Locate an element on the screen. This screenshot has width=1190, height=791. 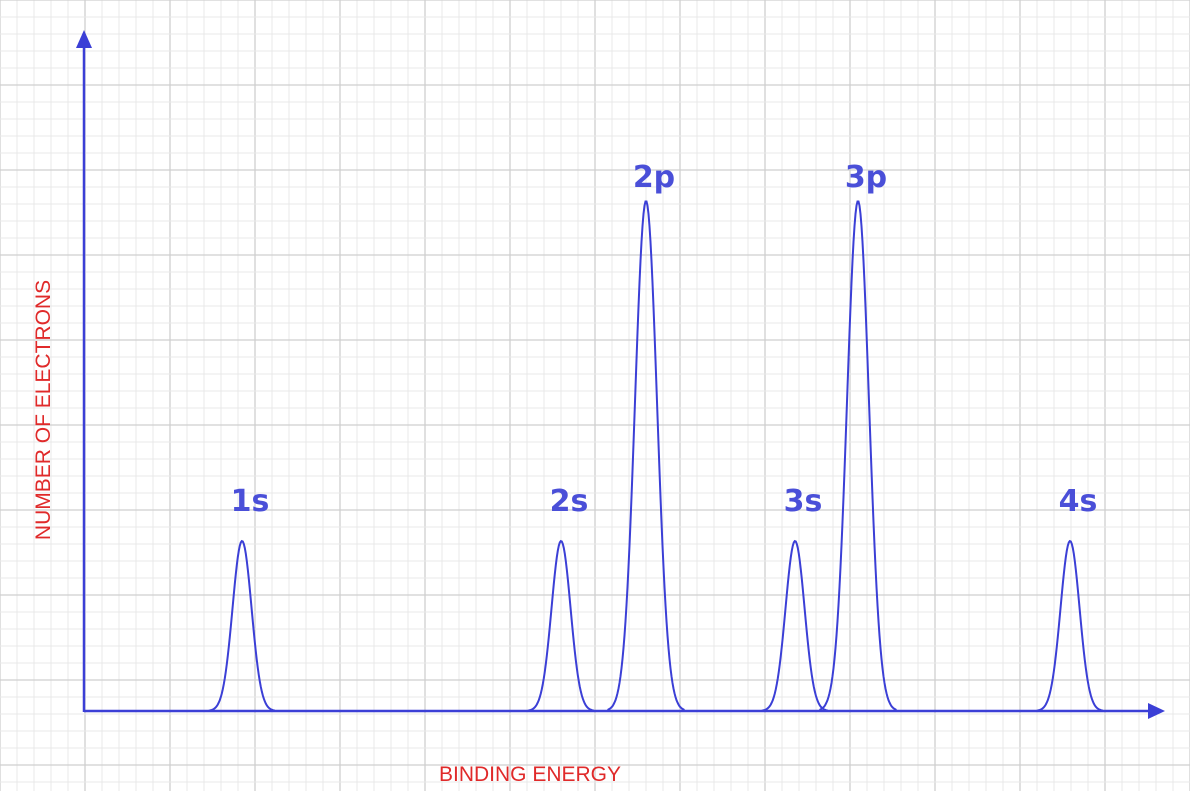
peak-label-3p: 3p is located at coordinates (866, 177).